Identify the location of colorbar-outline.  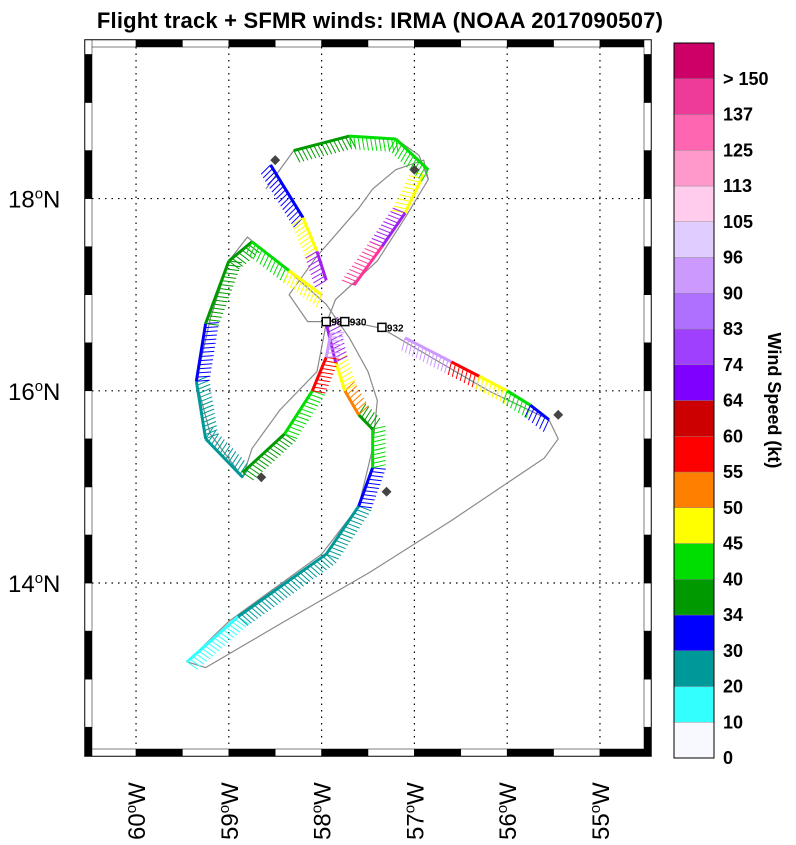
(694, 400).